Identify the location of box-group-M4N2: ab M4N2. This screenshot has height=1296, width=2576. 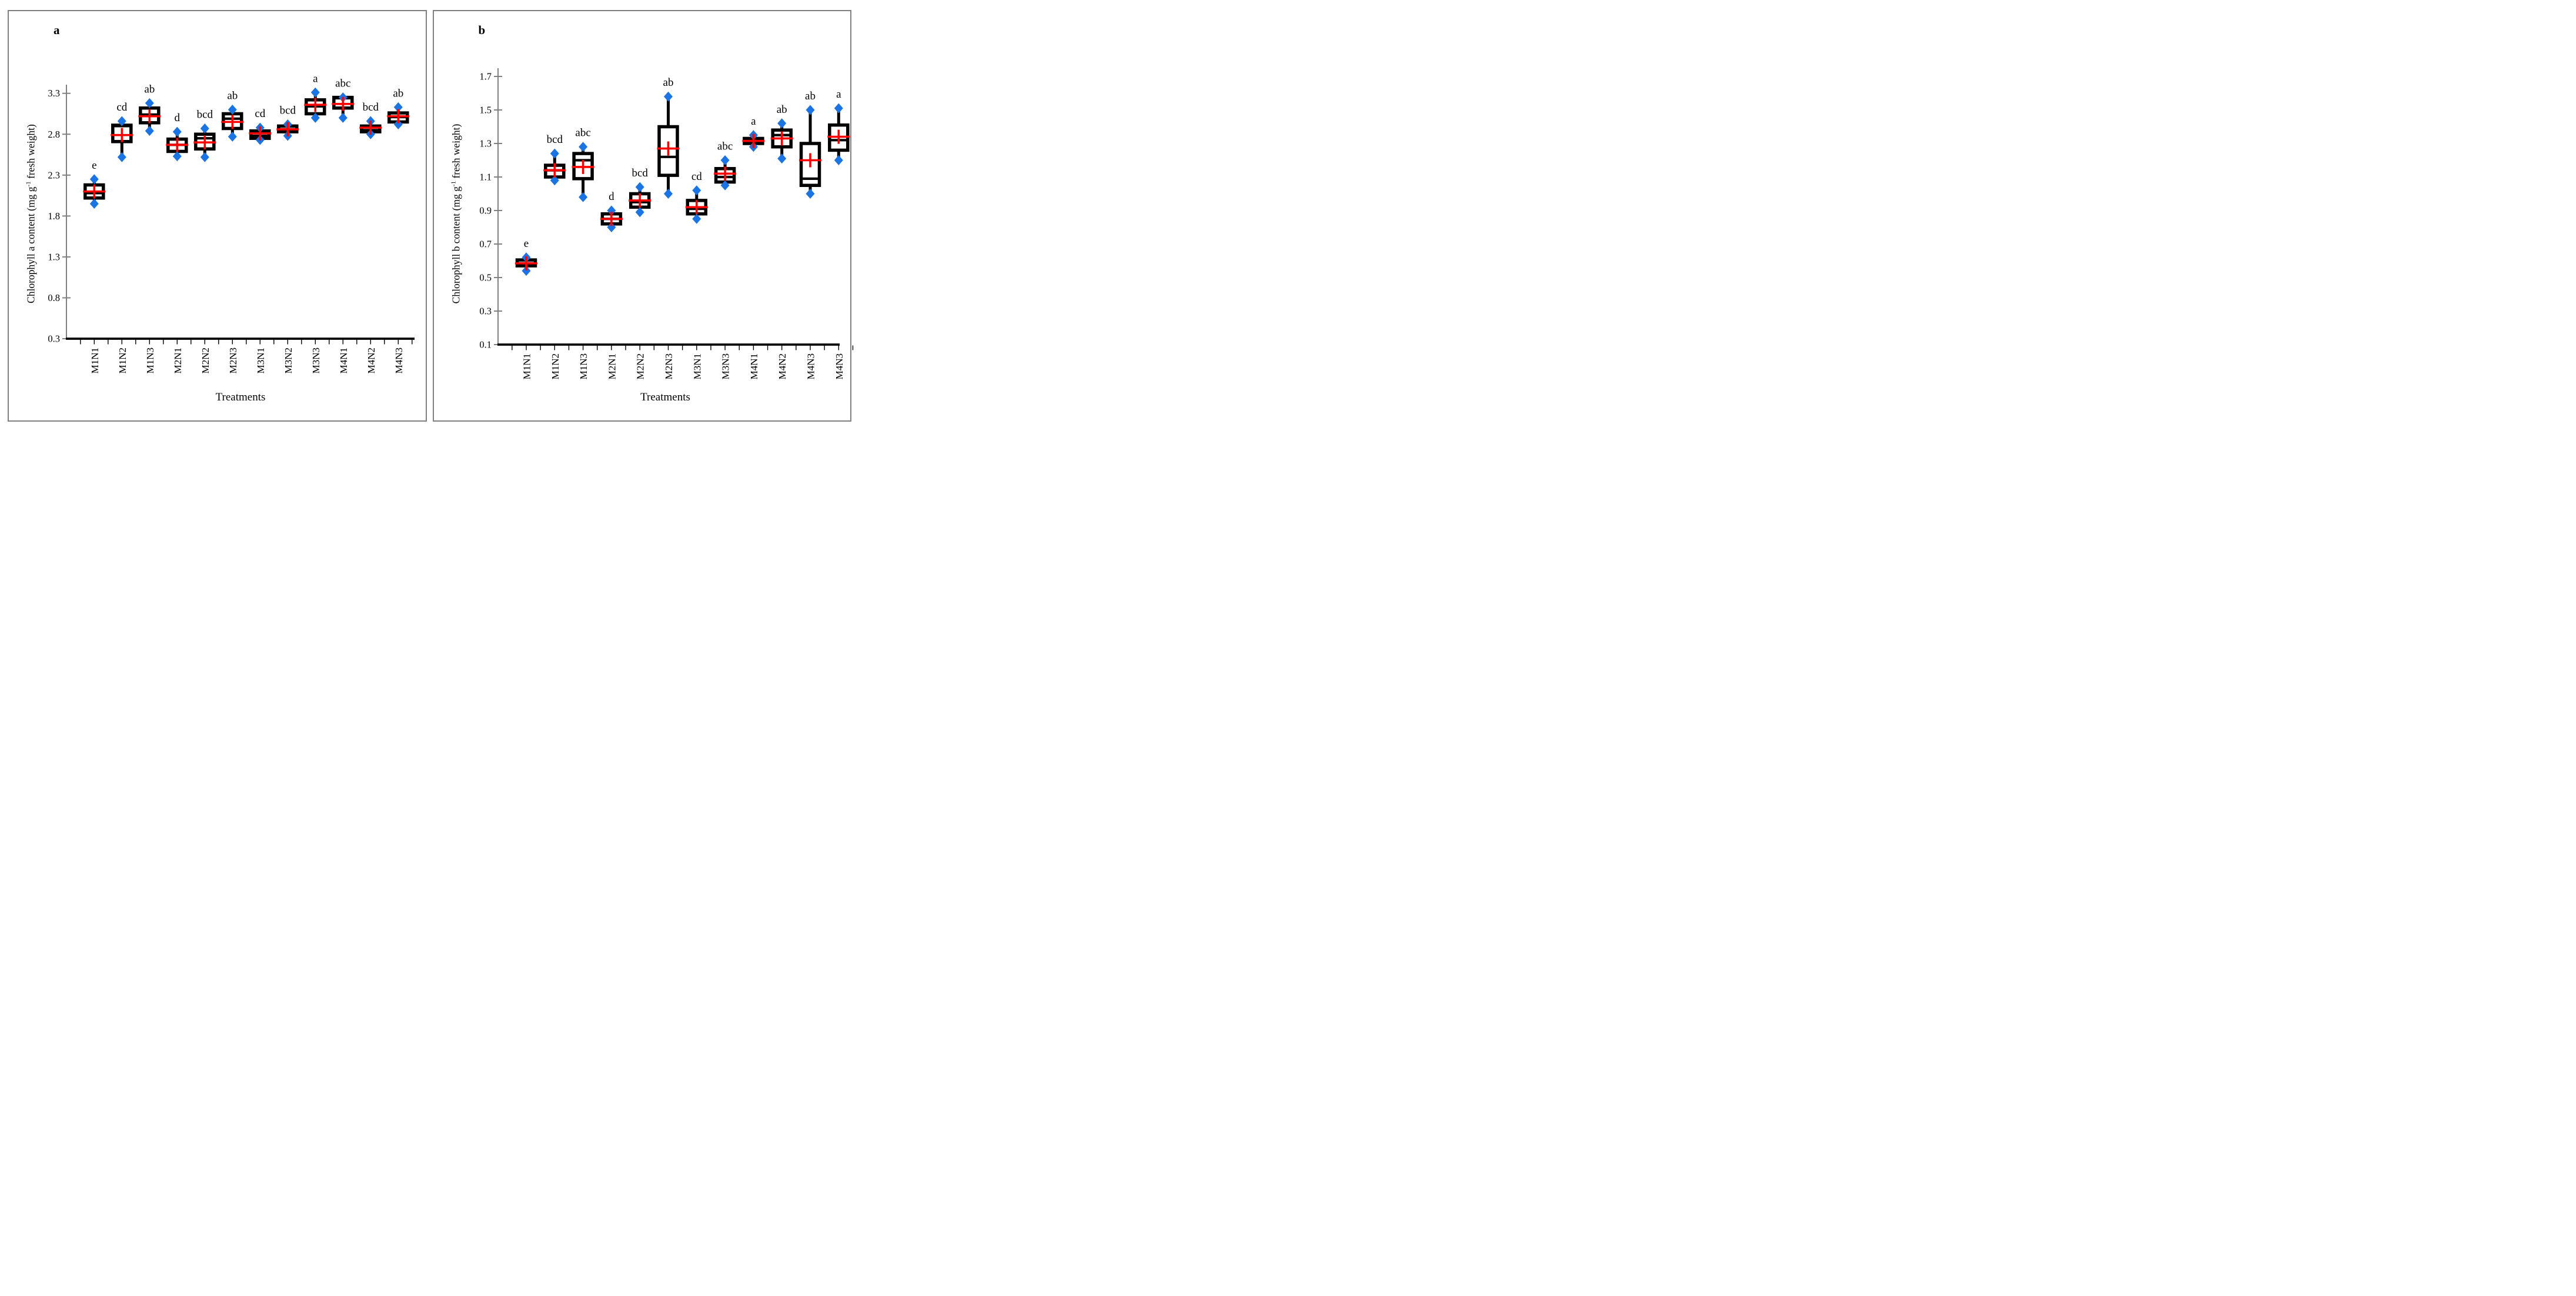
(781, 241).